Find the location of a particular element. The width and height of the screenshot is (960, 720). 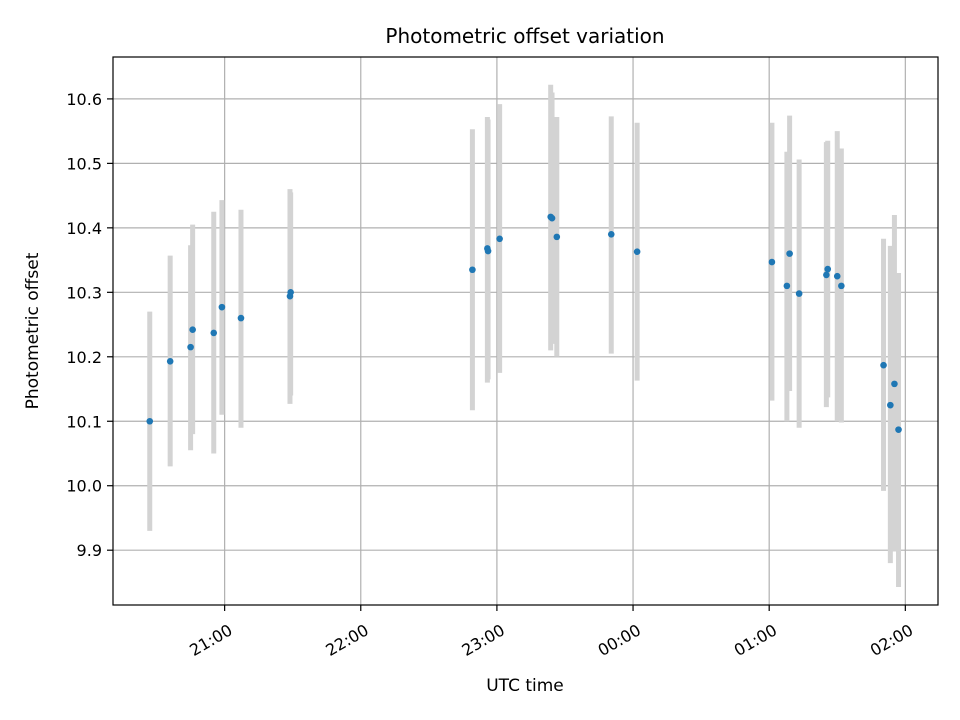

y-tick-label: 10.1 is located at coordinates (84, 421).